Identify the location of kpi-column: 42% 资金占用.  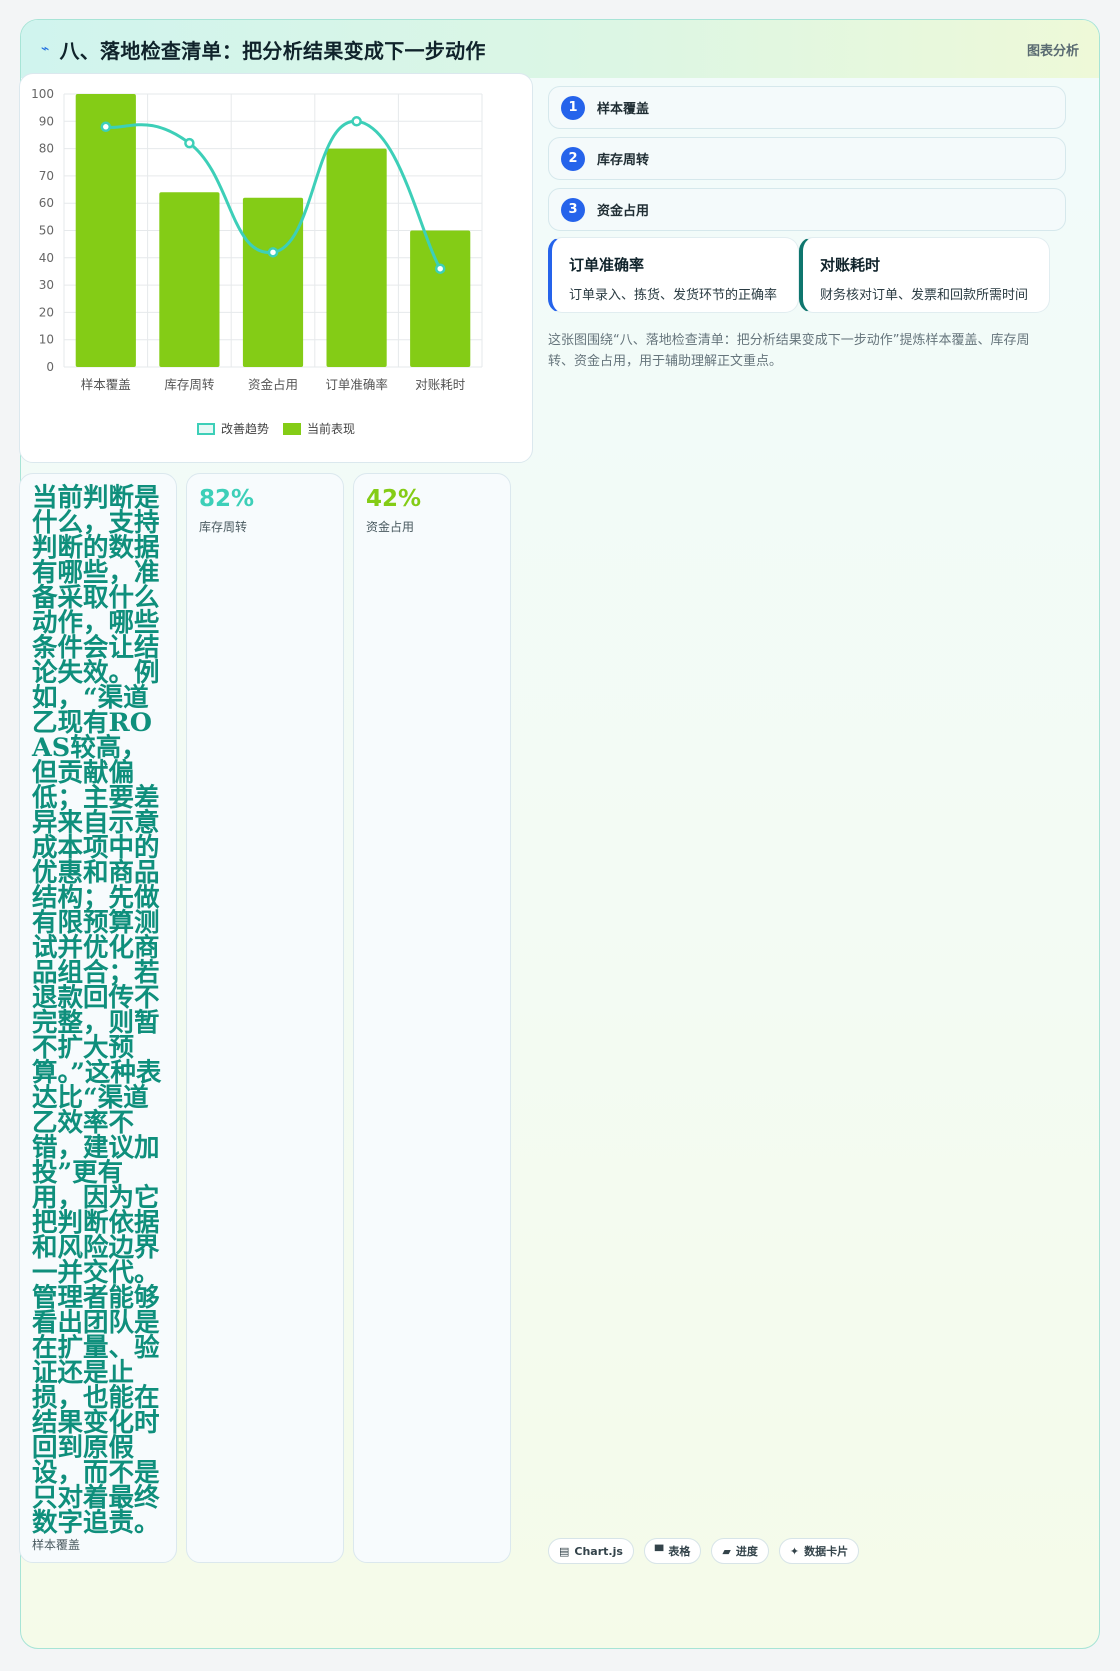
(432, 1018).